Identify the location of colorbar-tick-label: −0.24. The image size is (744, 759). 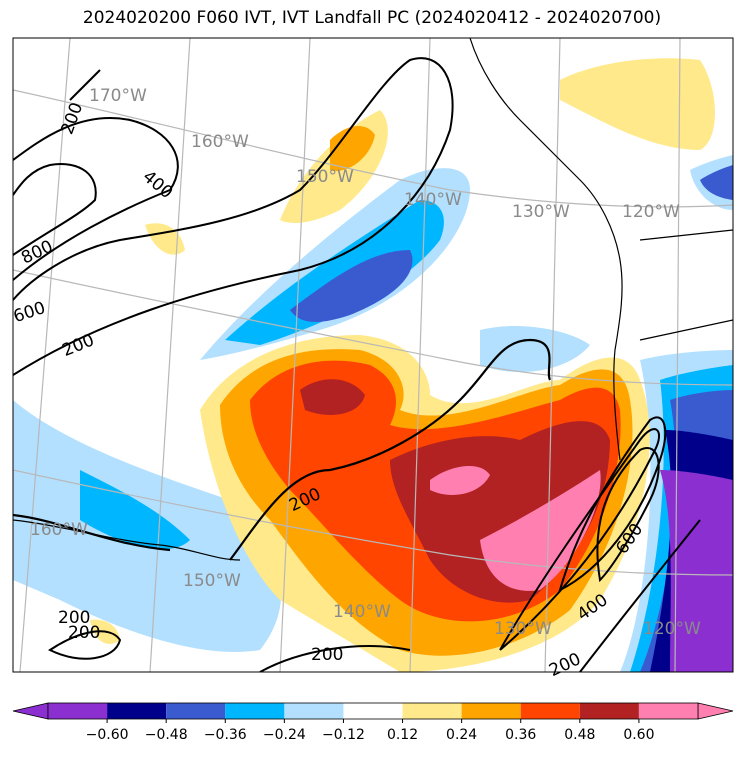
(284, 735).